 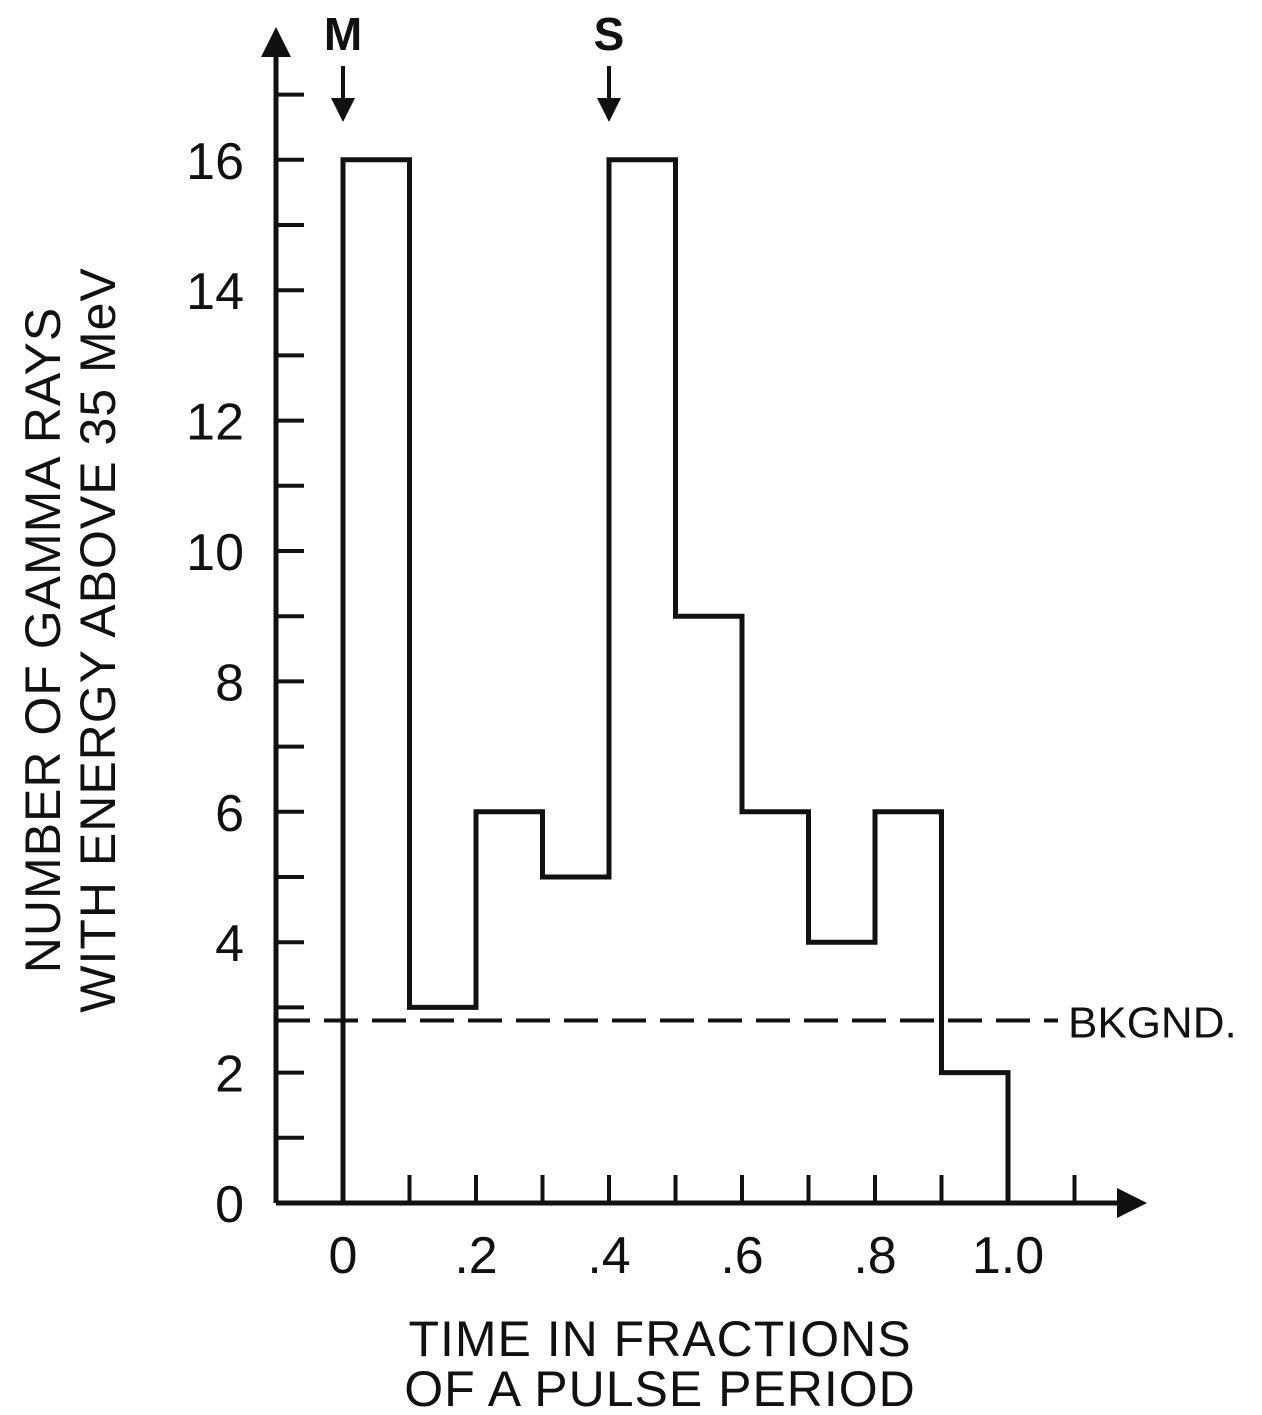 What do you see at coordinates (660, 1388) in the screenshot?
I see `x-axis-title-line-2: OF A PULSE PERIOD` at bounding box center [660, 1388].